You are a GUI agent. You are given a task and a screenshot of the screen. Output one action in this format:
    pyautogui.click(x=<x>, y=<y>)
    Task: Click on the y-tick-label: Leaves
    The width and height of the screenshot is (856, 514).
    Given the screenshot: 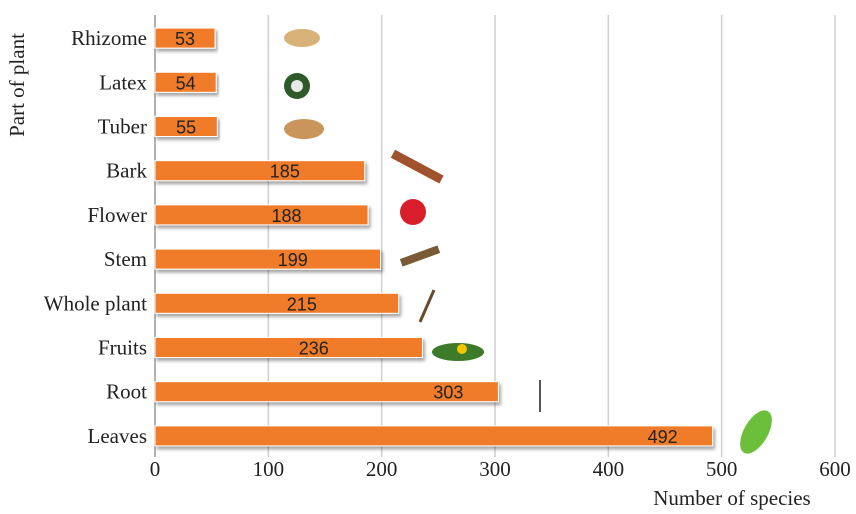 What is the action you would take?
    pyautogui.click(x=117, y=436)
    